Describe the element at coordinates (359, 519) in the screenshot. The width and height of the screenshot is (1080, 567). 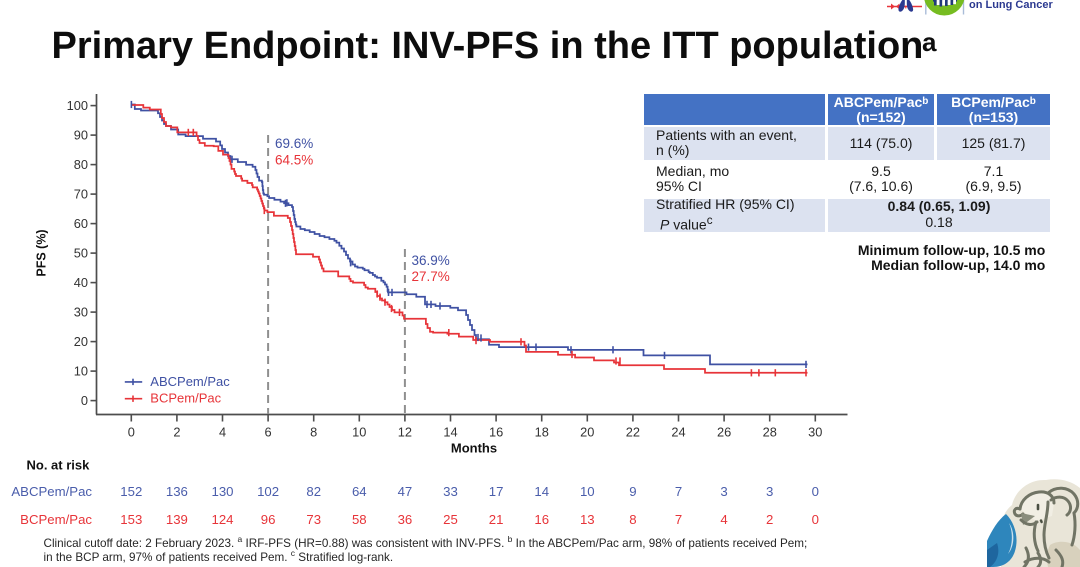
I see `svg-text: 58` at that location.